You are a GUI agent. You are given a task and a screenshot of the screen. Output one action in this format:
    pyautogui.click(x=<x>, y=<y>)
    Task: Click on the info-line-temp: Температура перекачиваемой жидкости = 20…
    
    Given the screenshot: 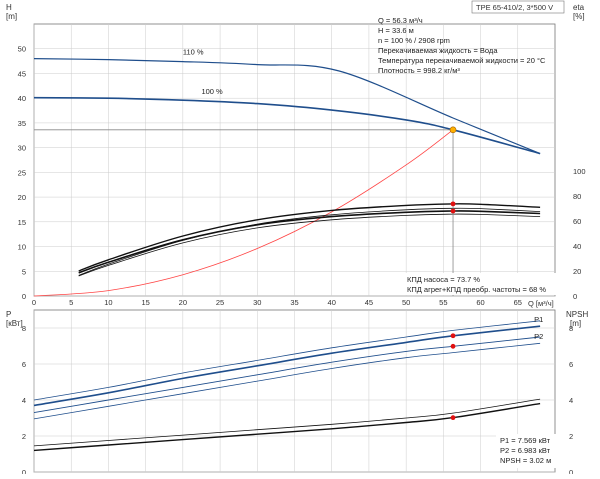 What is the action you would take?
    pyautogui.click(x=462, y=60)
    